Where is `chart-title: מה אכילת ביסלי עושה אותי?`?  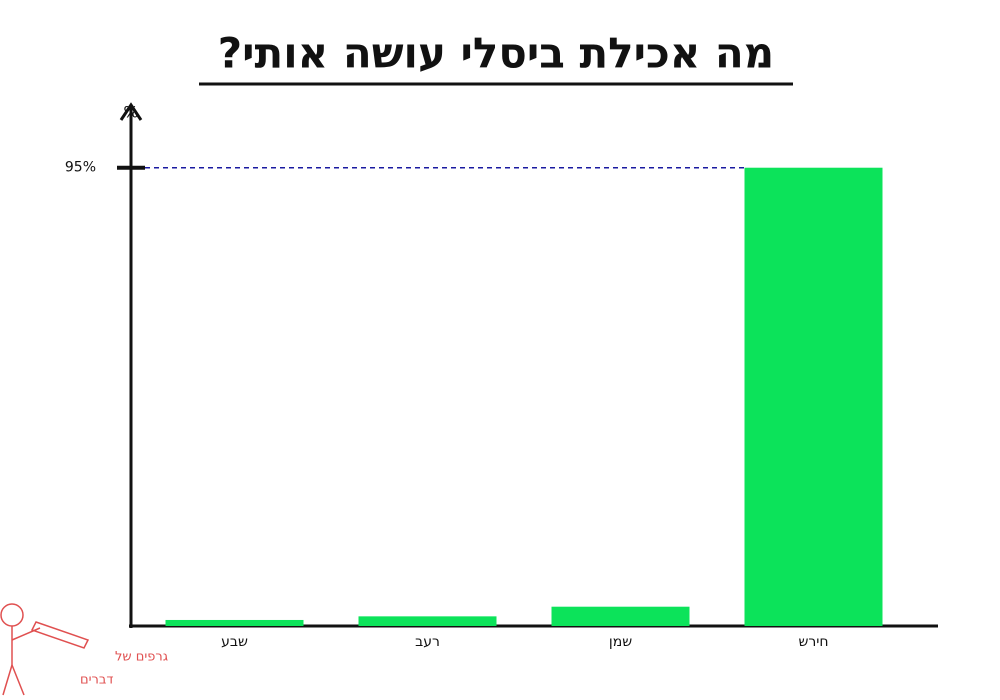
chart-title: מה אכילת ביסלי עושה אותי? is located at coordinates (496, 53).